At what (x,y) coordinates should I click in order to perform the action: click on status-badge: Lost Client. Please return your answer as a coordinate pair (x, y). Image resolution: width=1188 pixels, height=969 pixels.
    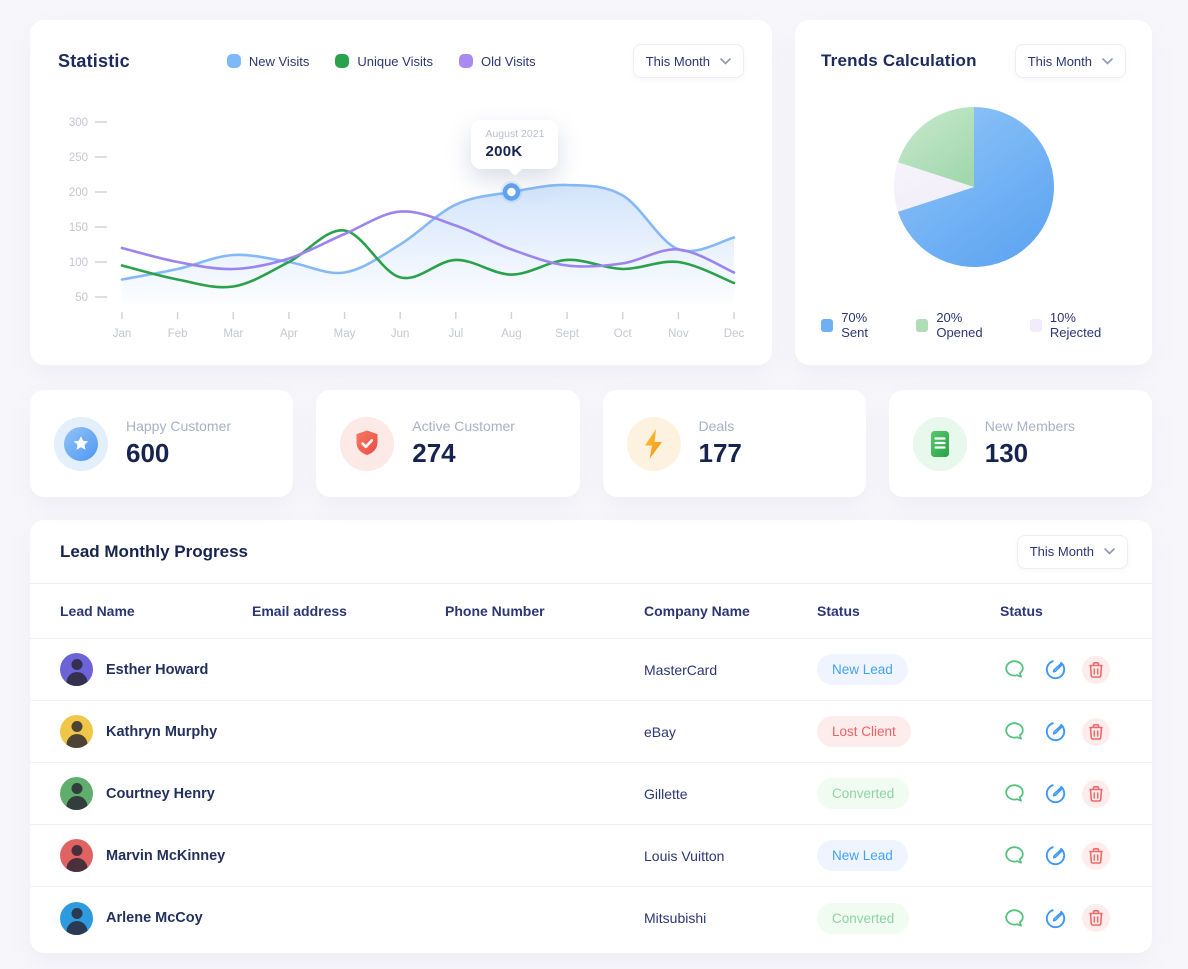
    Looking at the image, I should click on (864, 731).